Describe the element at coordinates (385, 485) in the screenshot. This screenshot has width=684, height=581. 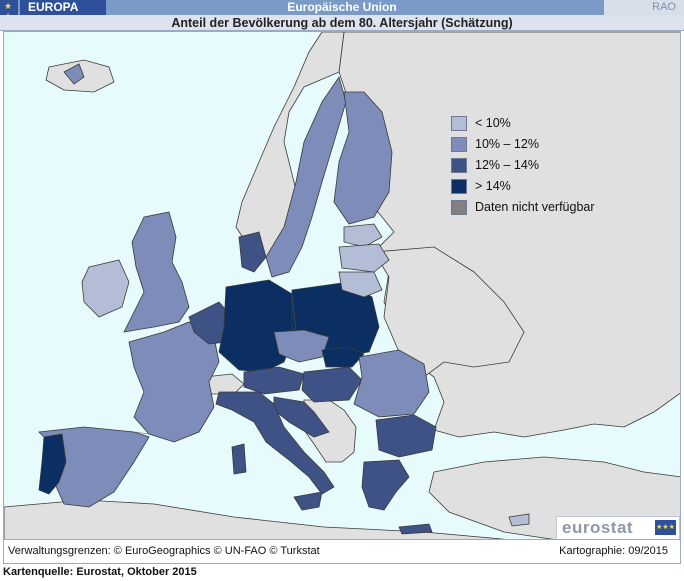
I see `greece-region` at that location.